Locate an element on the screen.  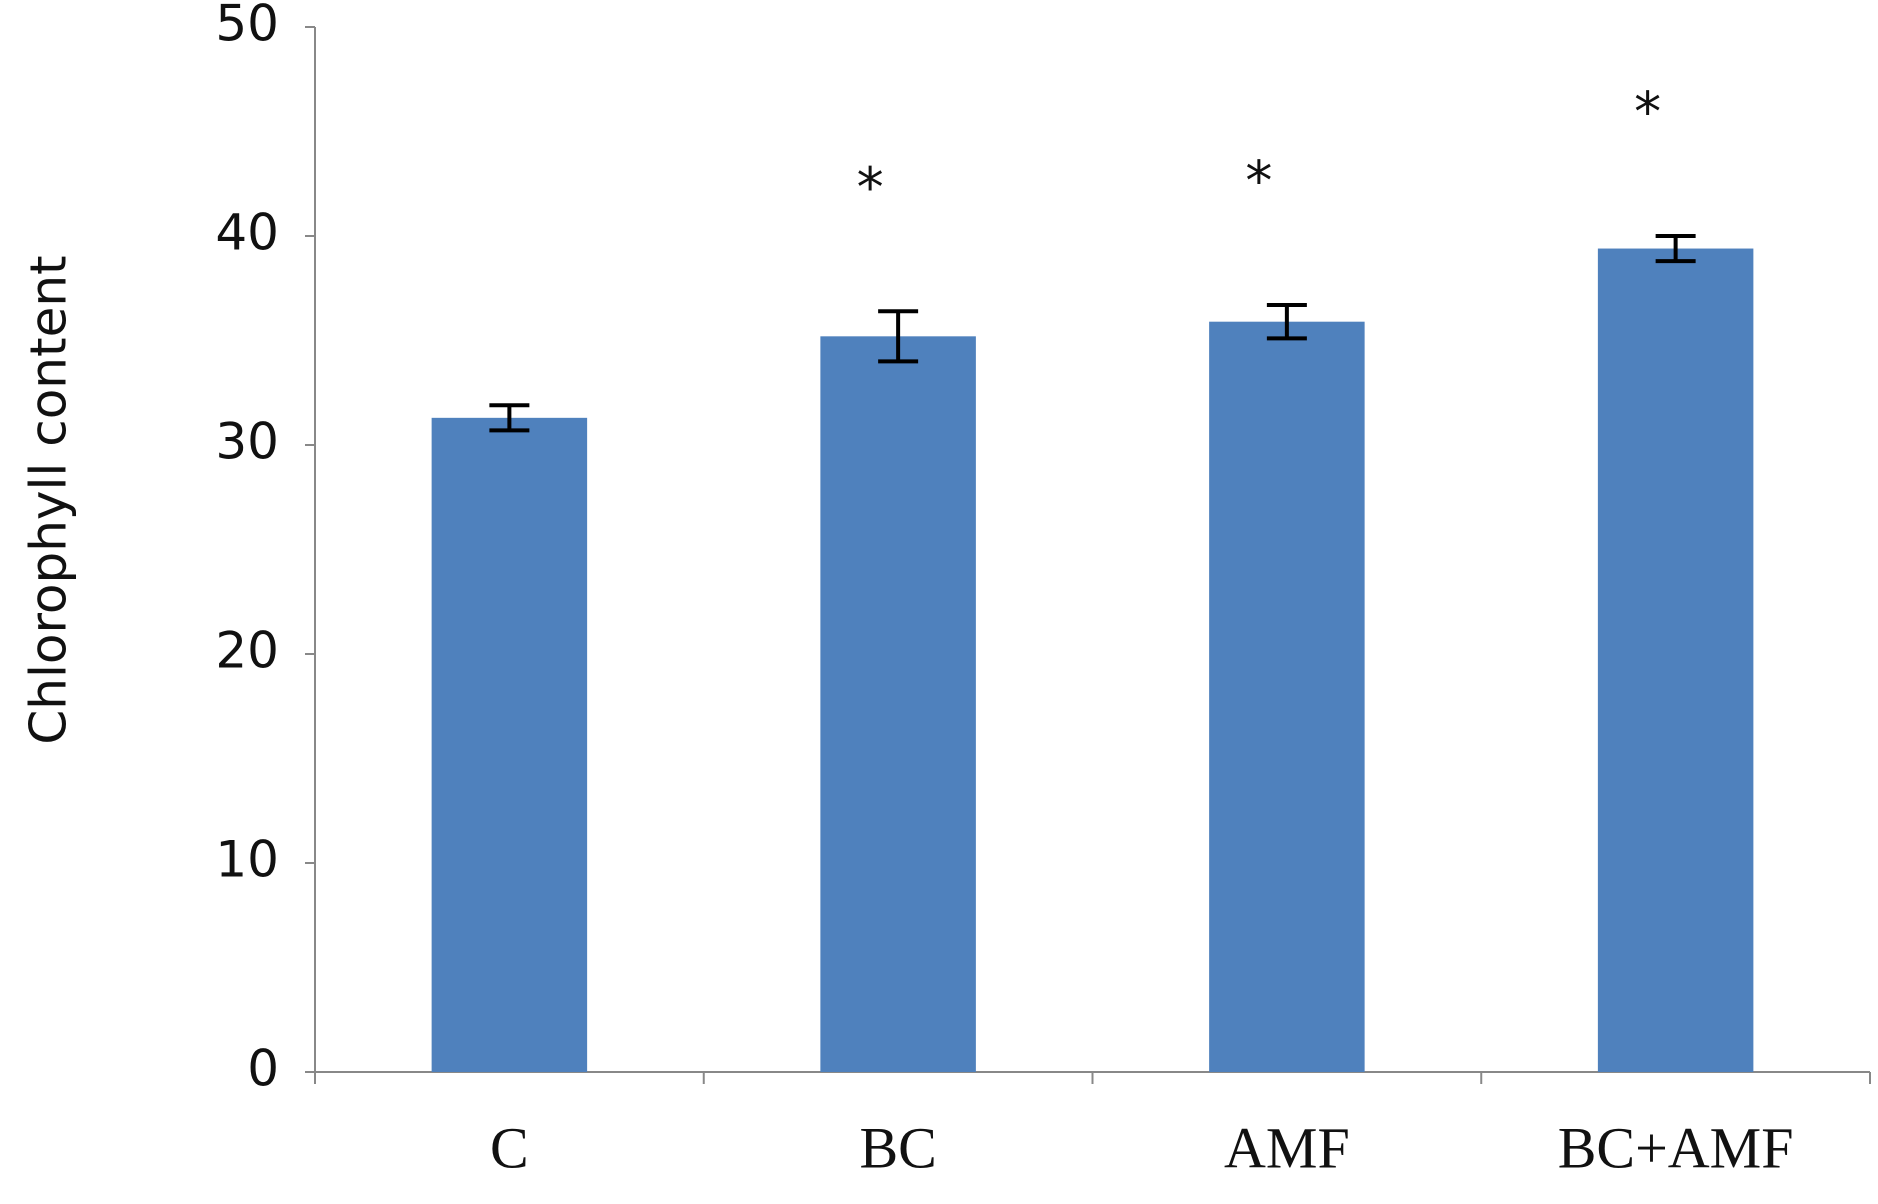
y-tick-label: 10 is located at coordinates (247, 860).